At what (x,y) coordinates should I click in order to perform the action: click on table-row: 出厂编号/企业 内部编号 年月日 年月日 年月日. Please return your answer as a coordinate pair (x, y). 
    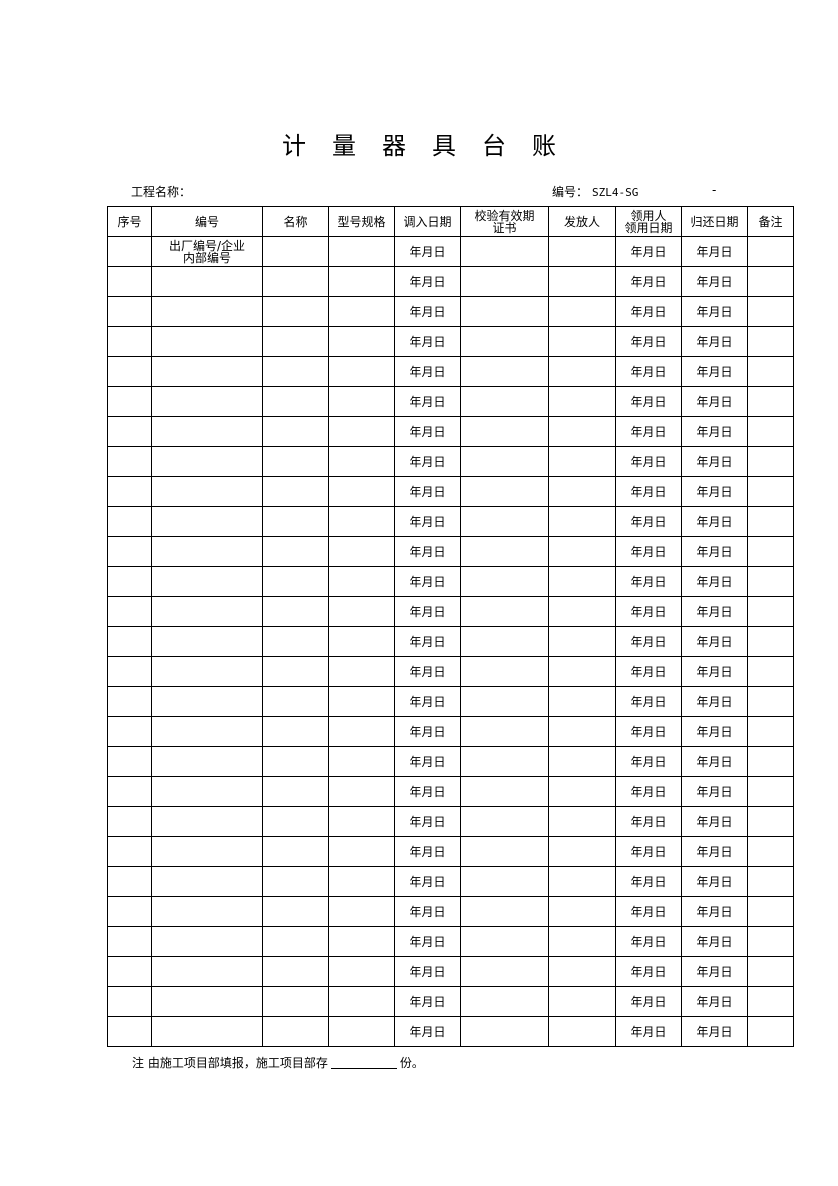
    Looking at the image, I should click on (450, 251).